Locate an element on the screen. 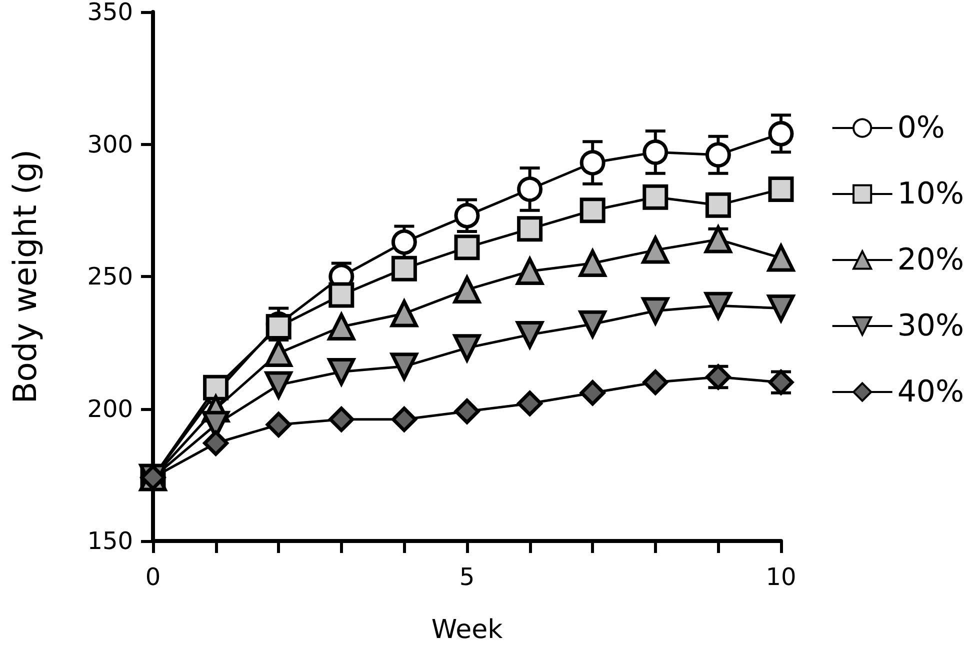  y-axis-title: Body weight (g) is located at coordinates (25, 276).